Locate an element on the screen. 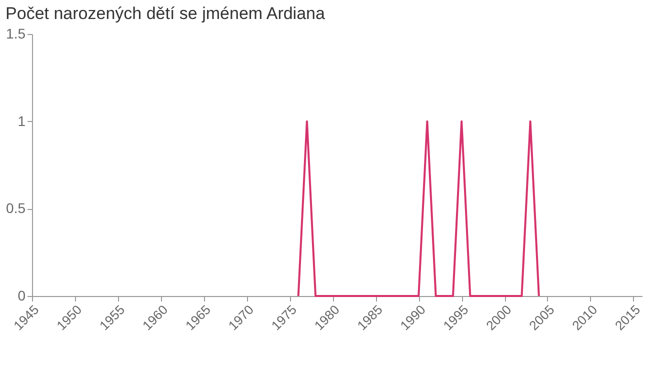 The image size is (660, 375). y-tick-label: 1 is located at coordinates (22, 120).